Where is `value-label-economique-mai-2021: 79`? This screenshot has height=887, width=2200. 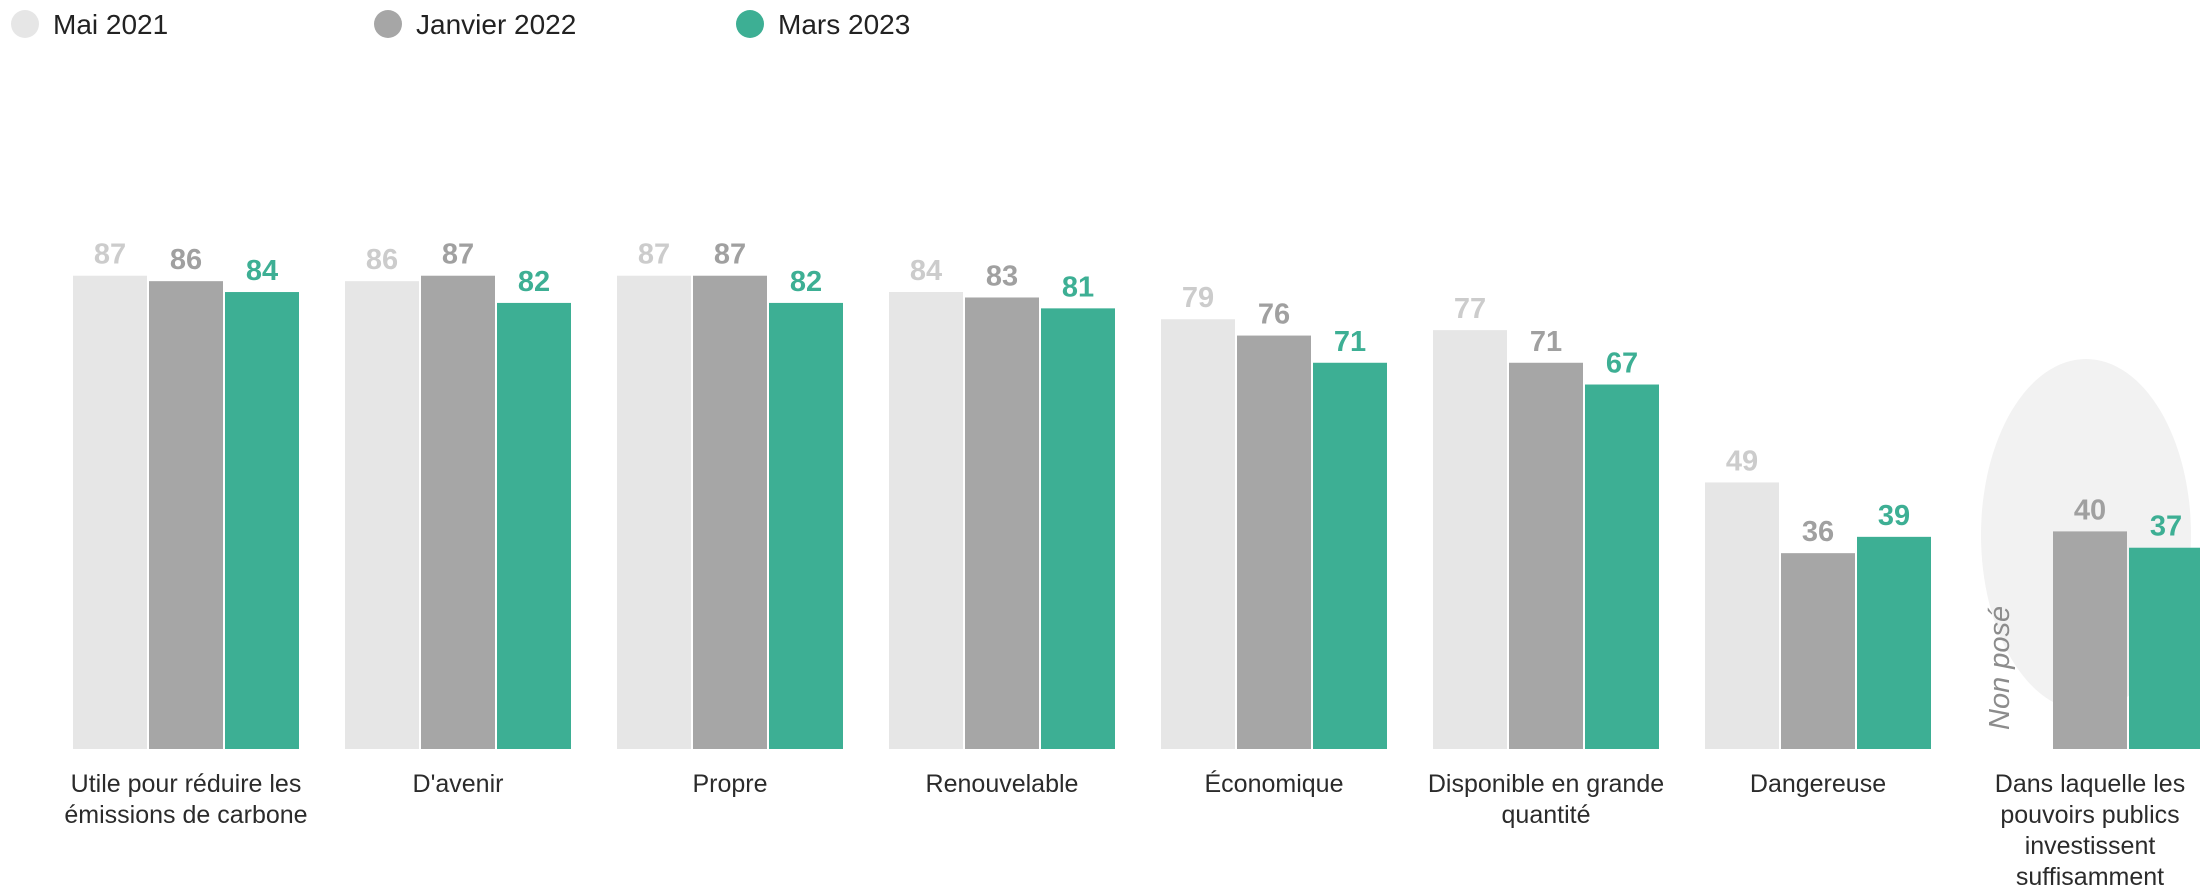
value-label-economique-mai-2021: 79 is located at coordinates (1198, 298).